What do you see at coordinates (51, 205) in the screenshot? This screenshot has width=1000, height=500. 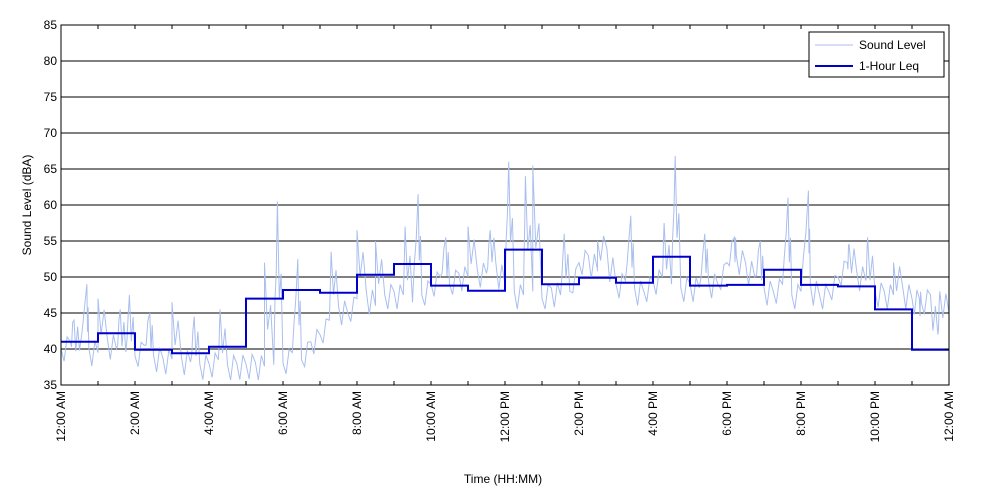 I see `y-tick-label: 60` at bounding box center [51, 205].